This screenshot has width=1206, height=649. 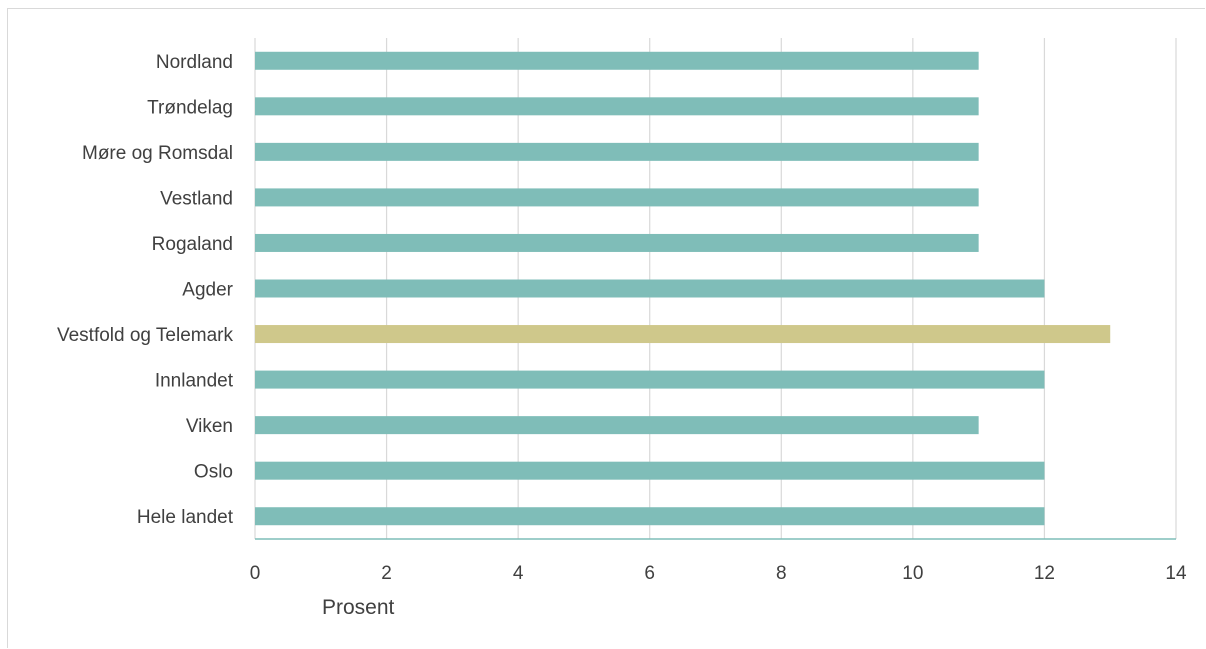 I want to click on category-label: Vestland, so click(x=196, y=198).